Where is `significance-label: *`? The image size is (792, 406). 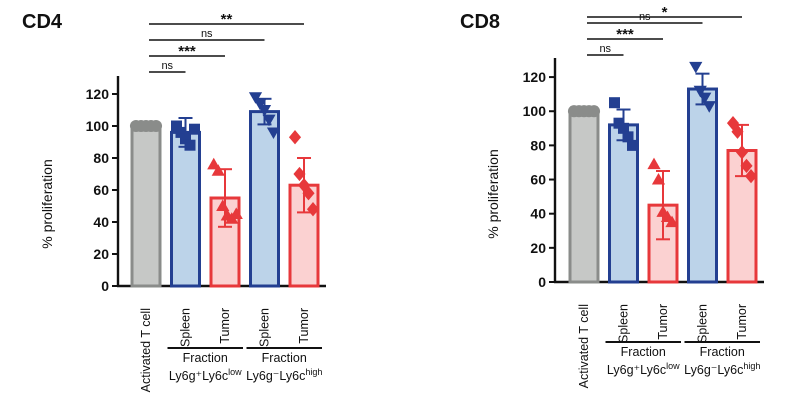 significance-label: * is located at coordinates (665, 12).